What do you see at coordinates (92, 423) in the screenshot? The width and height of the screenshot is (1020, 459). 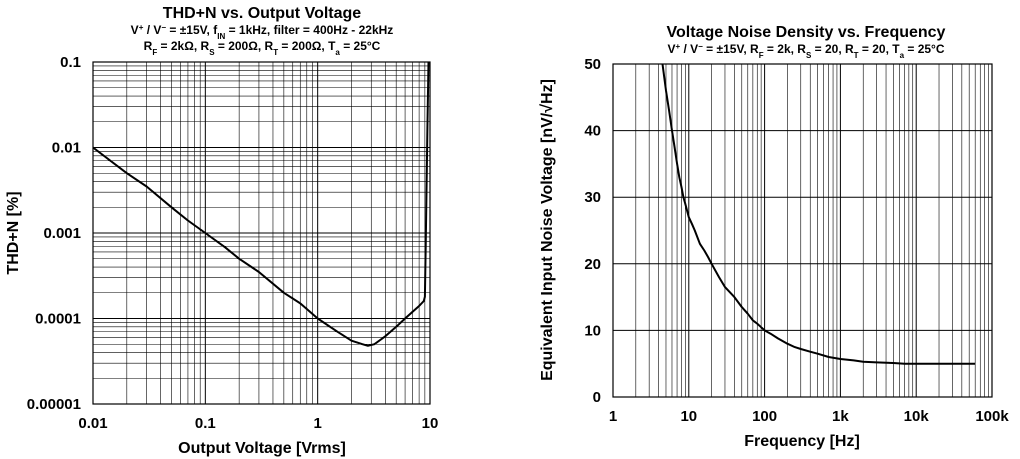 I see `x-tick-label: 0.01` at bounding box center [92, 423].